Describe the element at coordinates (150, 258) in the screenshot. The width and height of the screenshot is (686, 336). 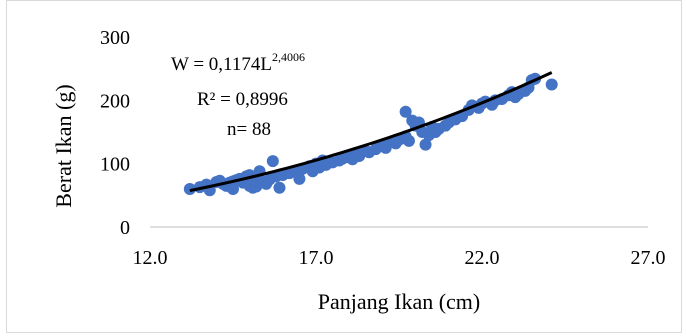
I see `x-tick-label: 12.0` at that location.